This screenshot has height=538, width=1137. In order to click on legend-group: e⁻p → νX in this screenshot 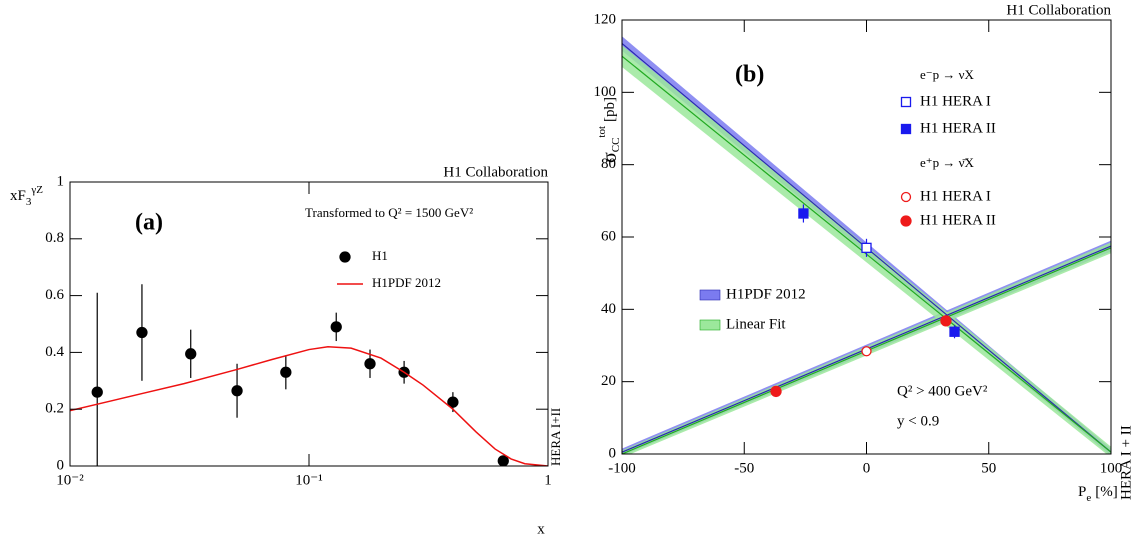, I will do `click(947, 74)`.